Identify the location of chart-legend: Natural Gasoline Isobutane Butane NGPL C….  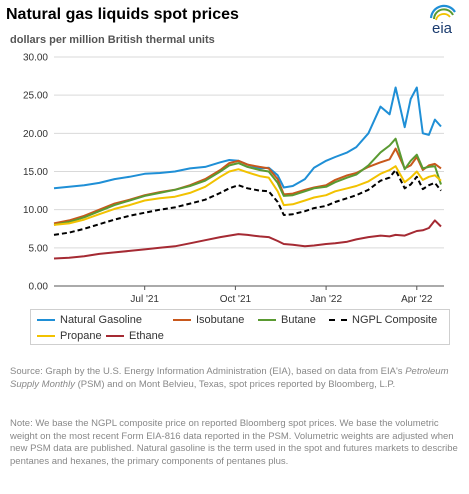
(240, 327).